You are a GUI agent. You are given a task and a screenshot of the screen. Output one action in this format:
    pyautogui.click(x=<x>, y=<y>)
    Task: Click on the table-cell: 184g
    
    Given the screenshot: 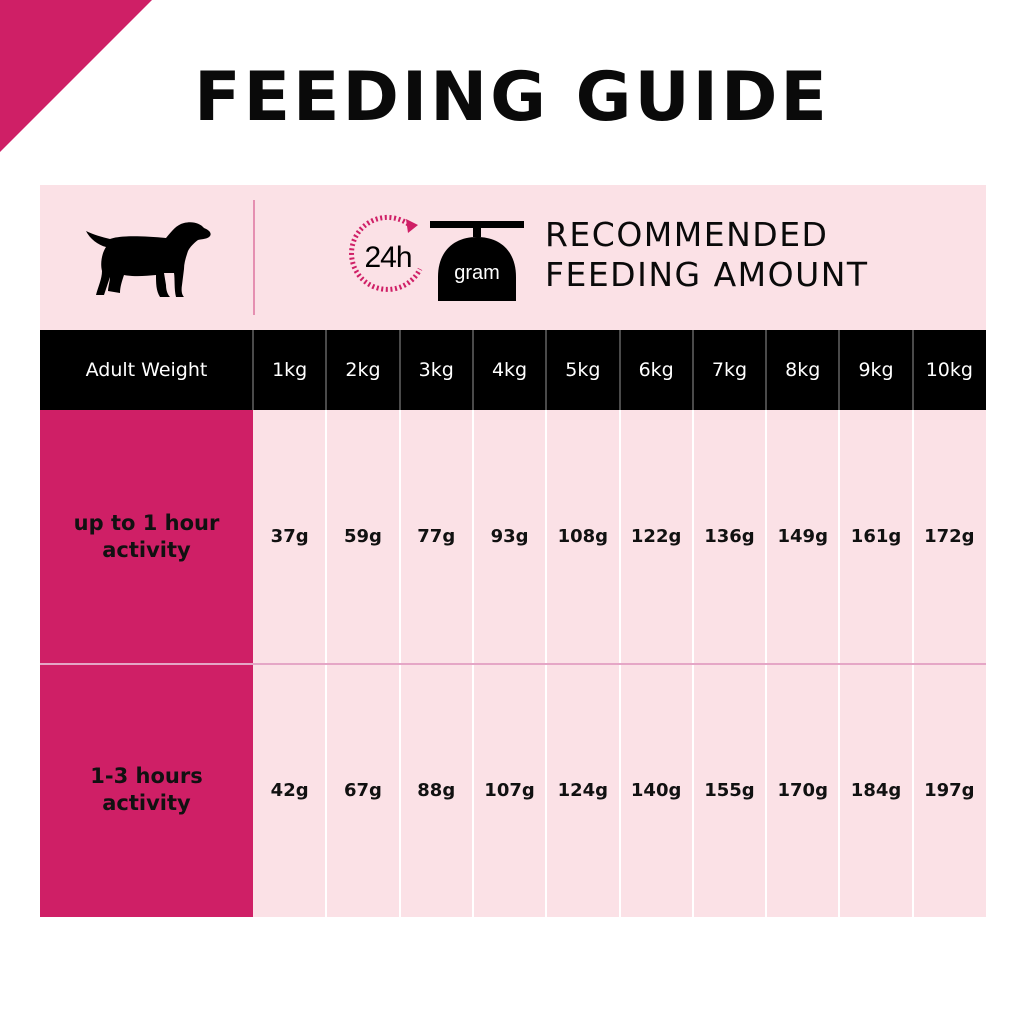 What is the action you would take?
    pyautogui.click(x=876, y=790)
    